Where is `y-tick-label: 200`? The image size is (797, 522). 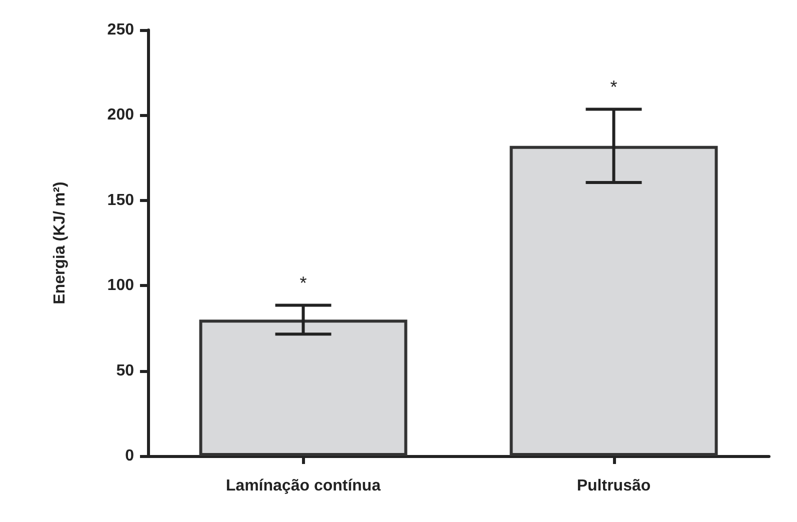 y-tick-label: 200 is located at coordinates (120, 115).